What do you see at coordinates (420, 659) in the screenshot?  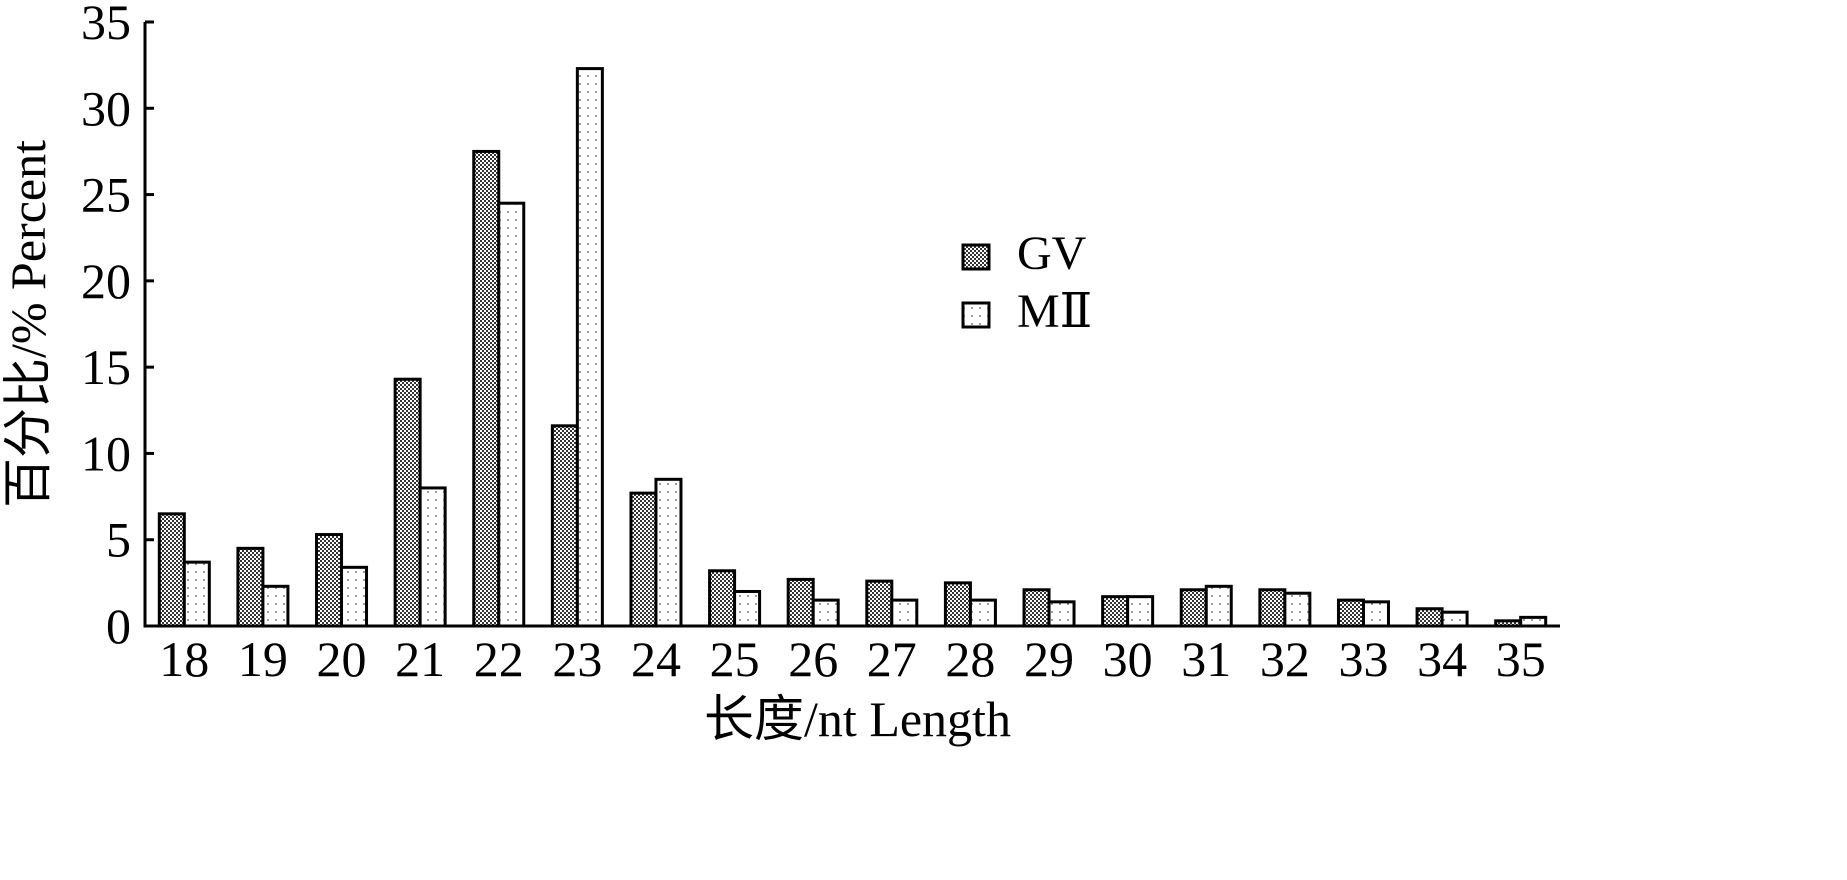 I see `x-tick-label: 21` at bounding box center [420, 659].